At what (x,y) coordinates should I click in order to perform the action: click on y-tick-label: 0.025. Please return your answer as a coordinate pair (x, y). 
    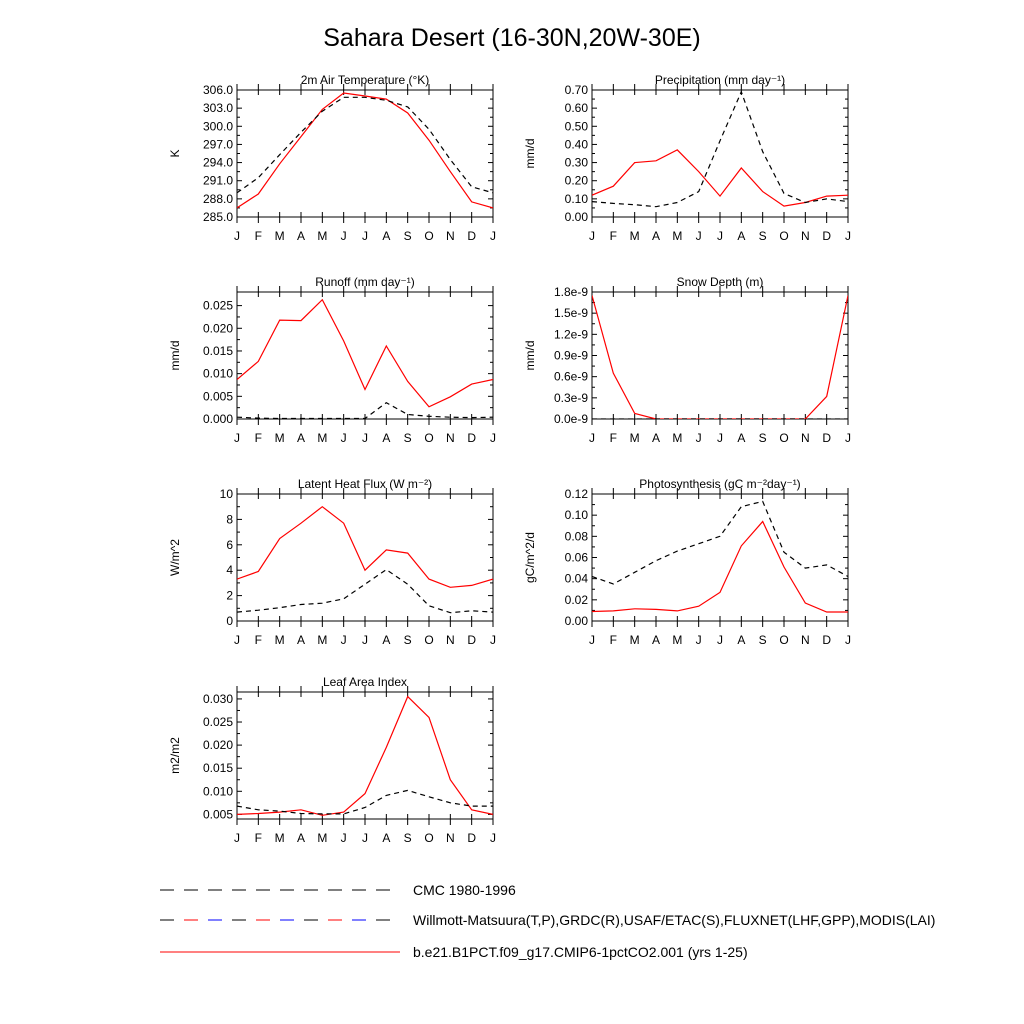
    Looking at the image, I should click on (218, 306).